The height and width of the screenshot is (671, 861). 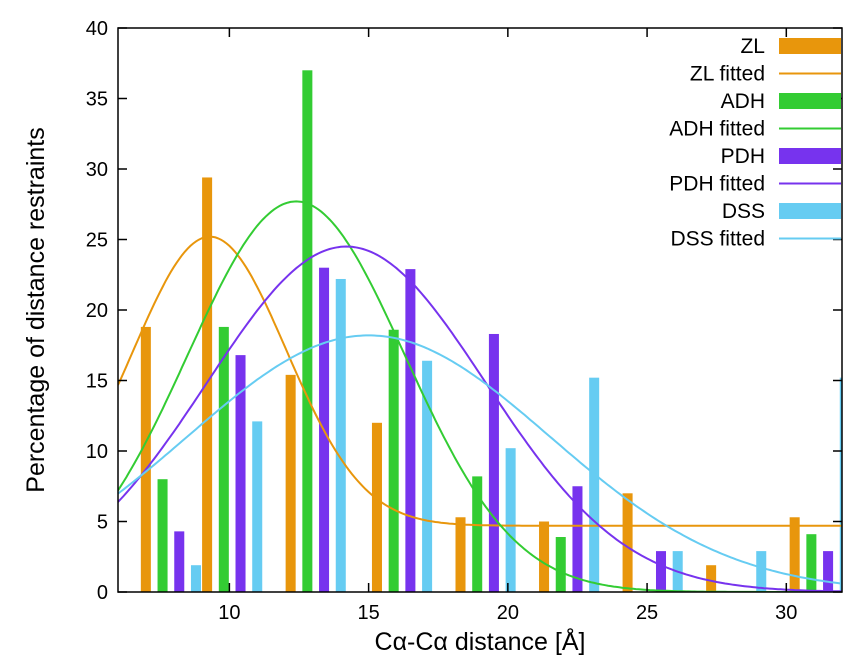 What do you see at coordinates (717, 239) in the screenshot?
I see `legend-label-dss-fitted: DSS fitted` at bounding box center [717, 239].